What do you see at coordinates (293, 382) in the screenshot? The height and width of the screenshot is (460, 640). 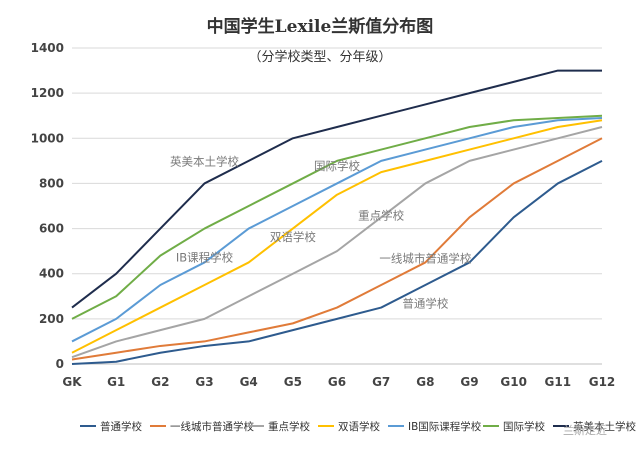 I see `x-tick-label: G5` at bounding box center [293, 382].